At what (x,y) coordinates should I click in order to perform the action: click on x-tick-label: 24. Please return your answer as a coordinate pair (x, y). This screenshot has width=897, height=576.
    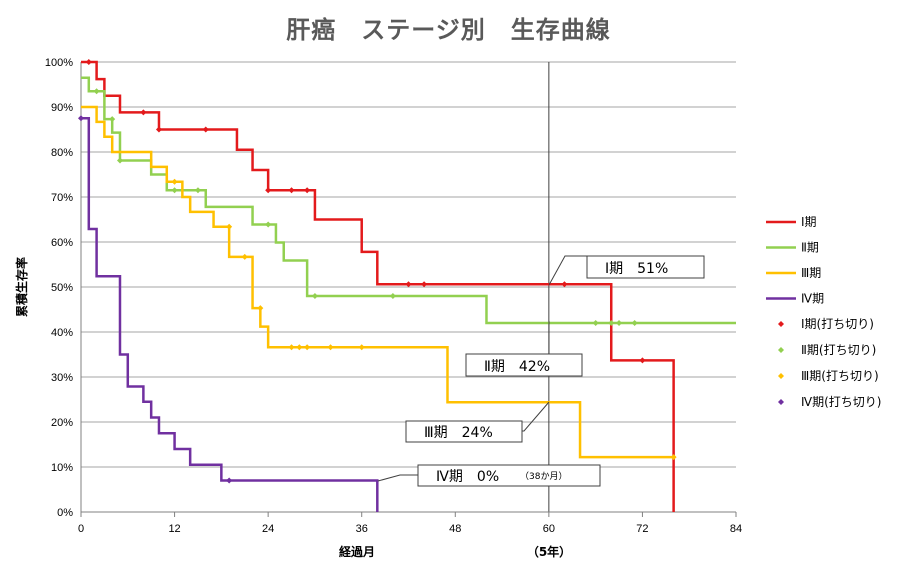
    Looking at the image, I should click on (268, 529).